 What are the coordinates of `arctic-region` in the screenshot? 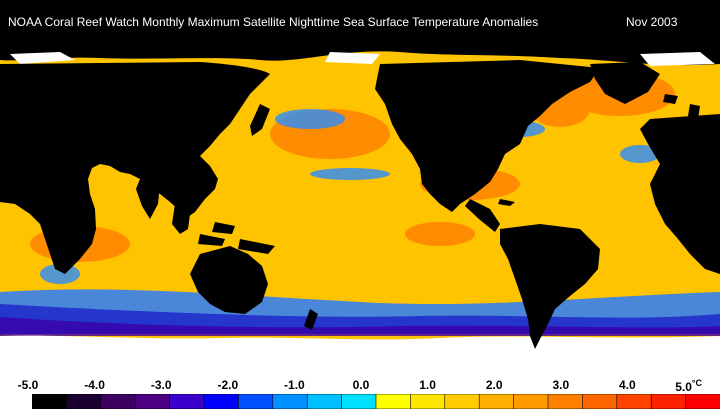 It's located at (360, 50).